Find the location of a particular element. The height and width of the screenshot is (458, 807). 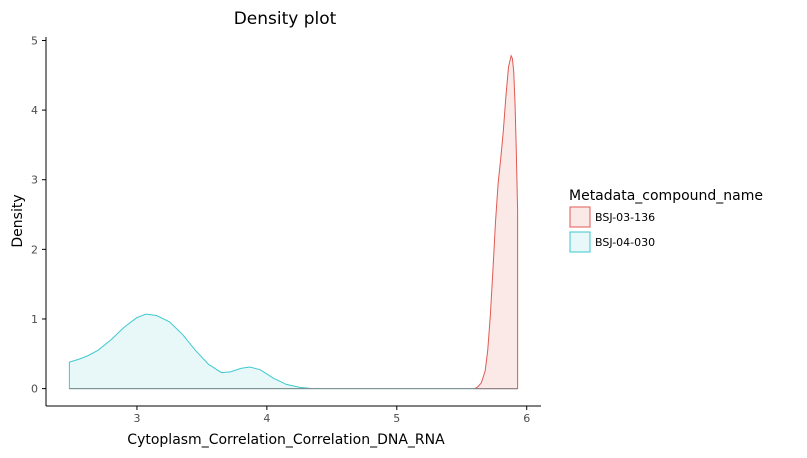

legend-label: BSJ-03-136 is located at coordinates (625, 217).